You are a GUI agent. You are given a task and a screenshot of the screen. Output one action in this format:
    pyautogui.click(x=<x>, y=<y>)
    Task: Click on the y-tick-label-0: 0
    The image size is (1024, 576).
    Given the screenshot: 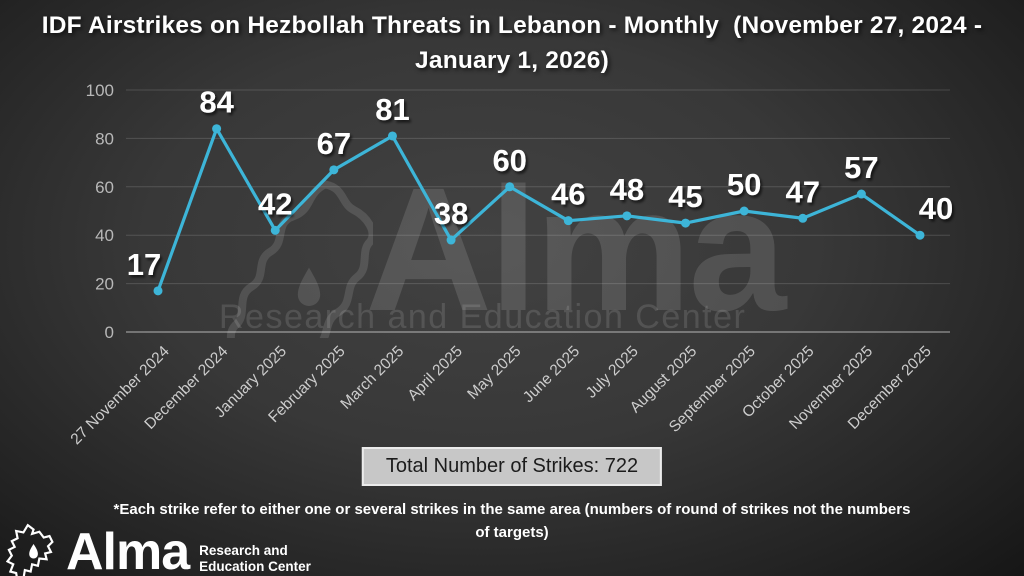 What is the action you would take?
    pyautogui.click(x=109, y=332)
    